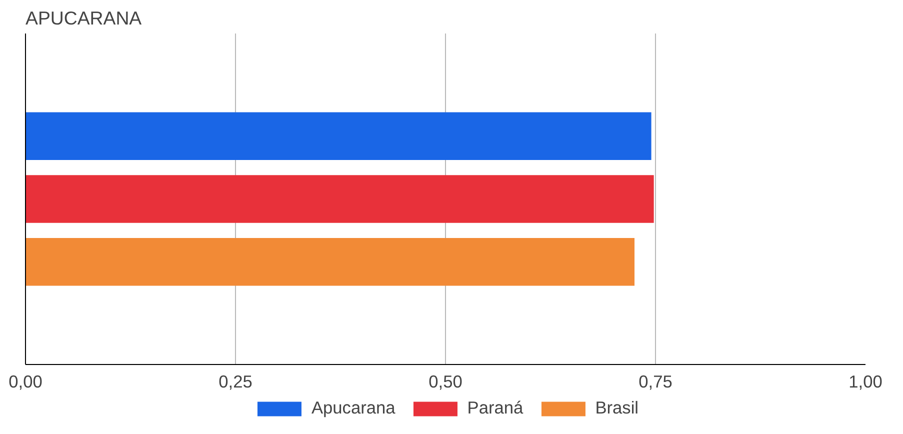 This screenshot has width=903, height=434. Describe the element at coordinates (617, 408) in the screenshot. I see `legend-label: Brasil` at that location.